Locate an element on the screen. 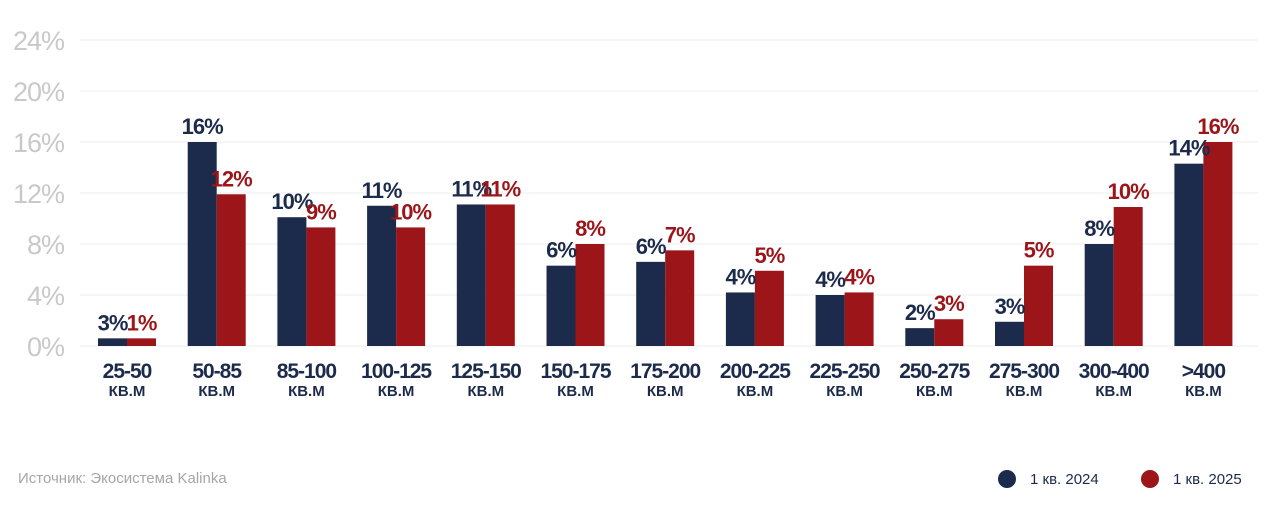  category-label: 50-85 is located at coordinates (217, 371).